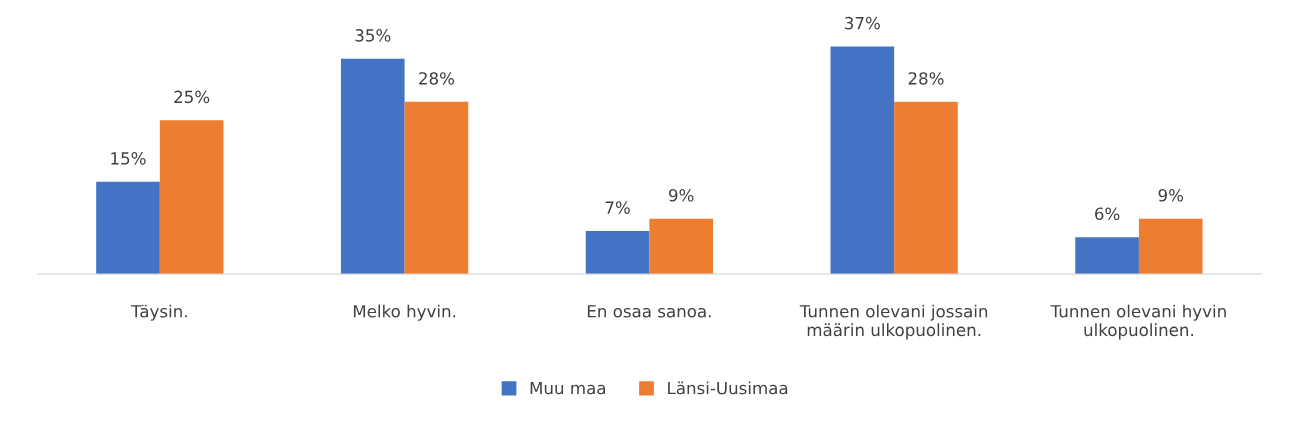 The image size is (1291, 421). I want to click on legend-label: Muu maa, so click(567, 388).